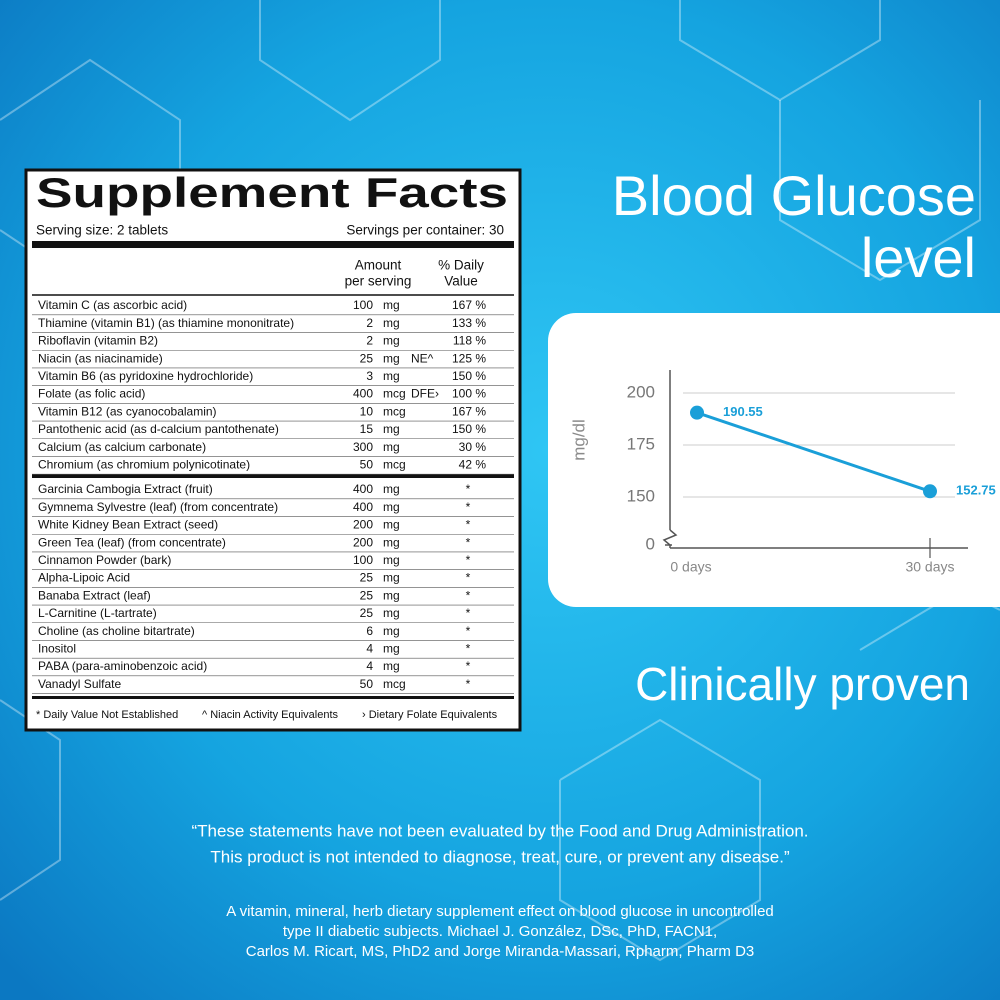  Describe the element at coordinates (128, 525) in the screenshot. I see `nutrient-name: White Kidney Bean Extract (seed)` at that location.